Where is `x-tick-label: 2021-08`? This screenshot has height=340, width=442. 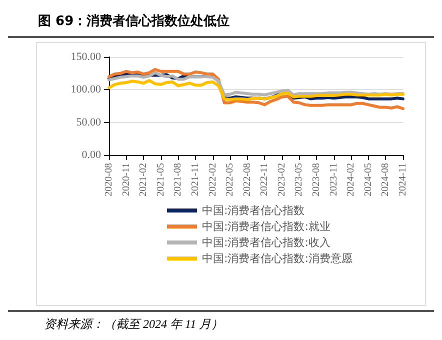 x-tick-label: 2021-08 is located at coordinates (178, 179).